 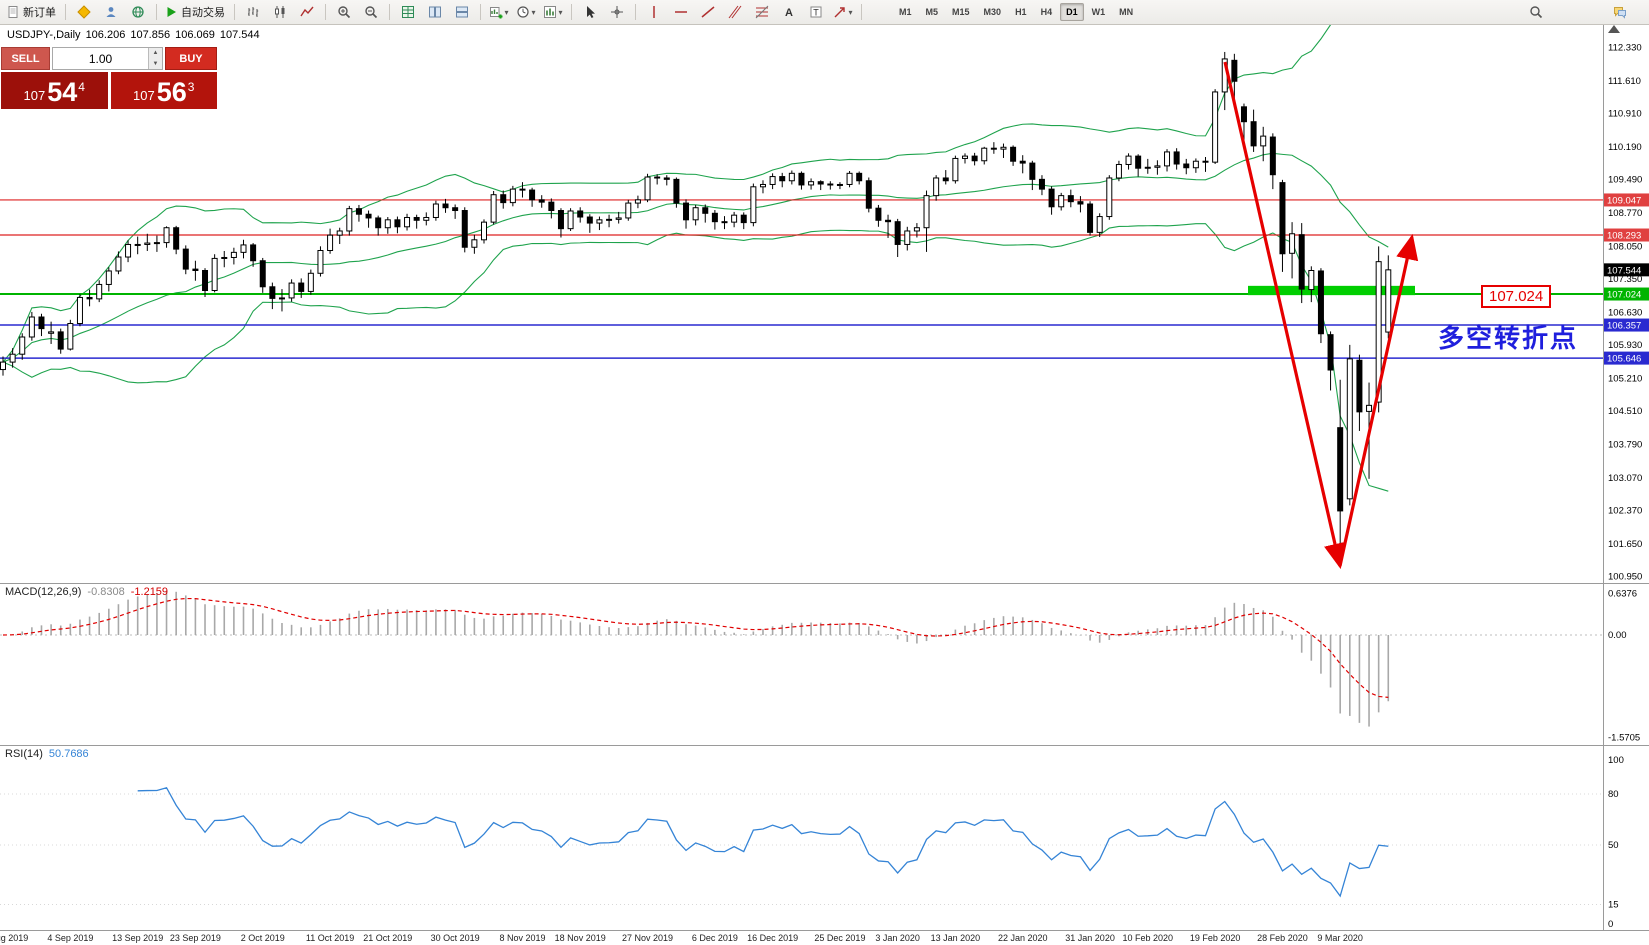 I want to click on text-button: A, so click(x=789, y=12).